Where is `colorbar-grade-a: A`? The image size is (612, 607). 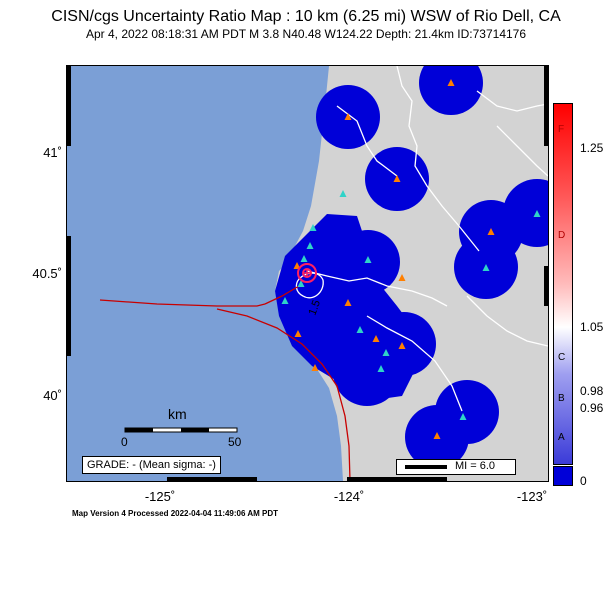 colorbar-grade-a: A is located at coordinates (561, 437).